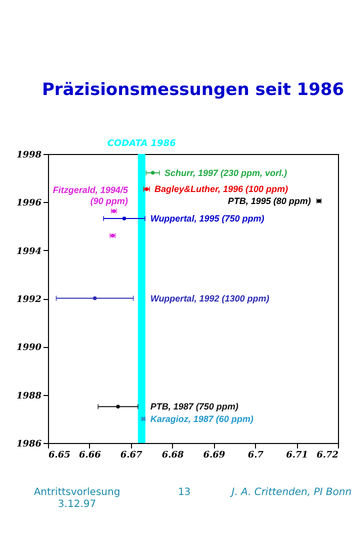 The height and width of the screenshot is (535, 363). I want to click on x-tick-label: 6.66, so click(90, 455).